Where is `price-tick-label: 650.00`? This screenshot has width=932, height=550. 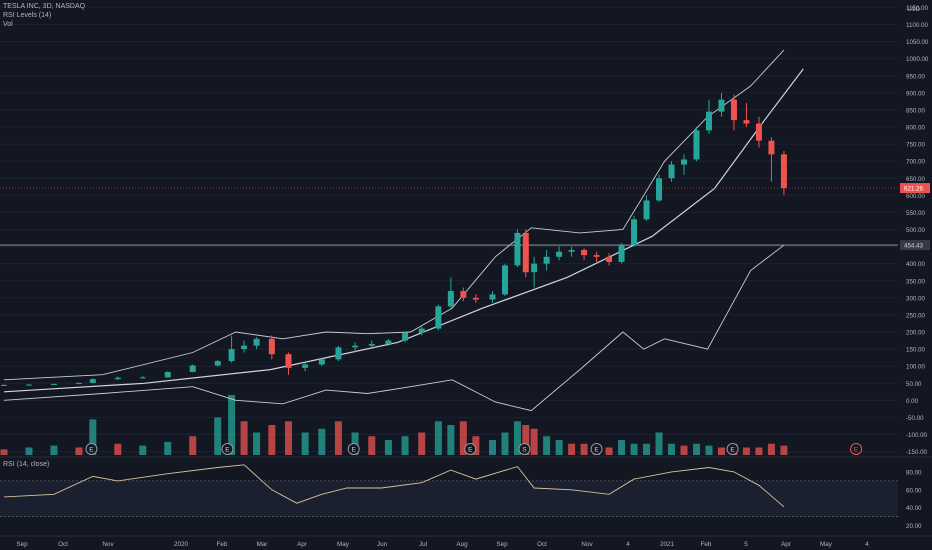
price-tick-label: 650.00 is located at coordinates (915, 179).